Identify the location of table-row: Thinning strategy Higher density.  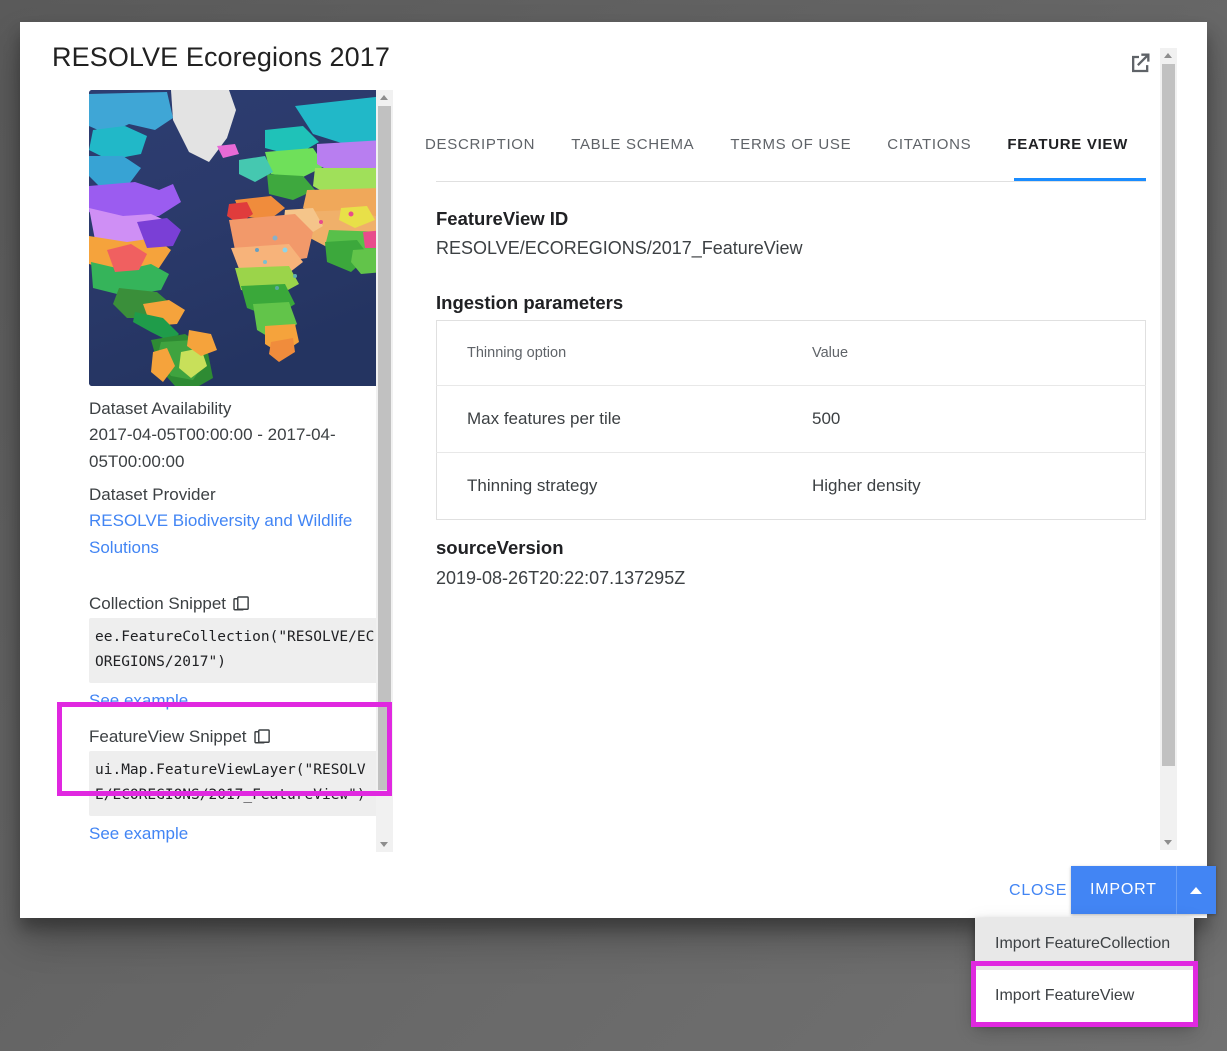
(791, 486).